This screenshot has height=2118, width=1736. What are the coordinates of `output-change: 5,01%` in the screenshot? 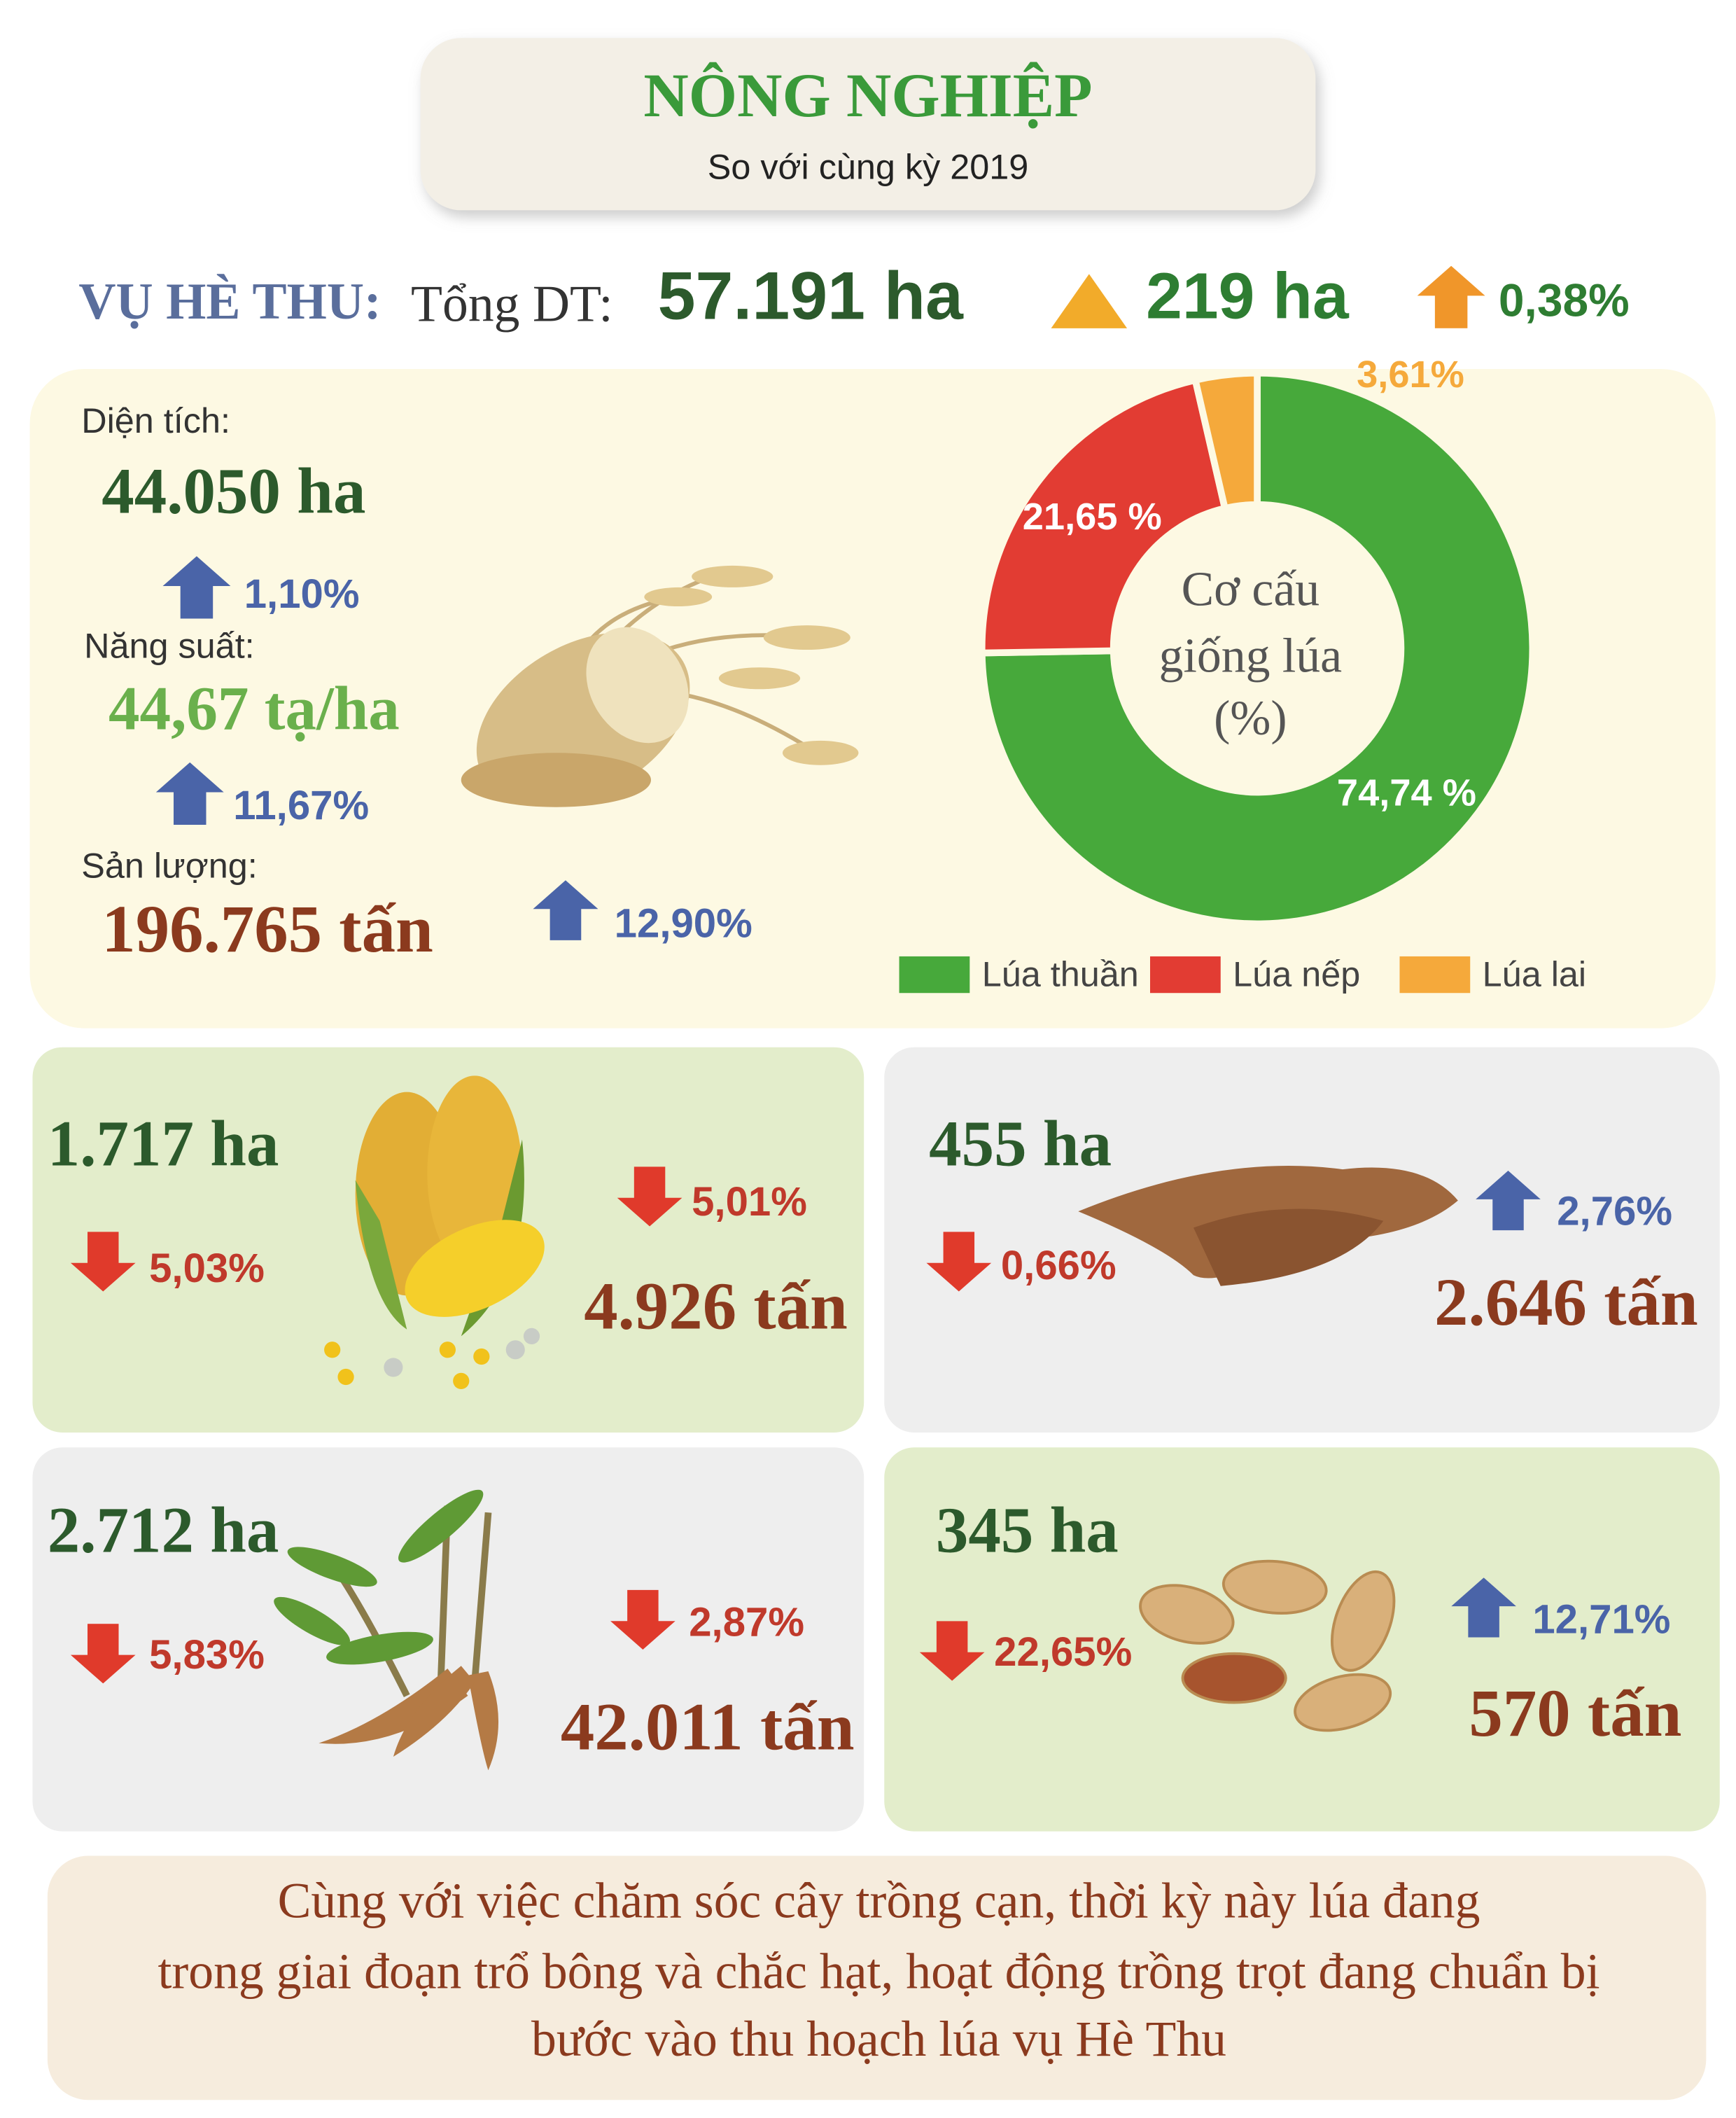 It's located at (749, 1202).